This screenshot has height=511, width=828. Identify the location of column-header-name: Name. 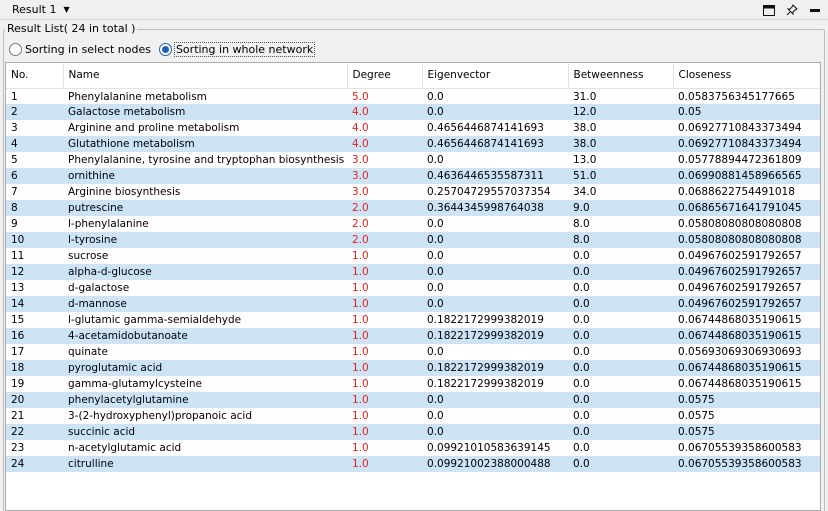
(205, 76).